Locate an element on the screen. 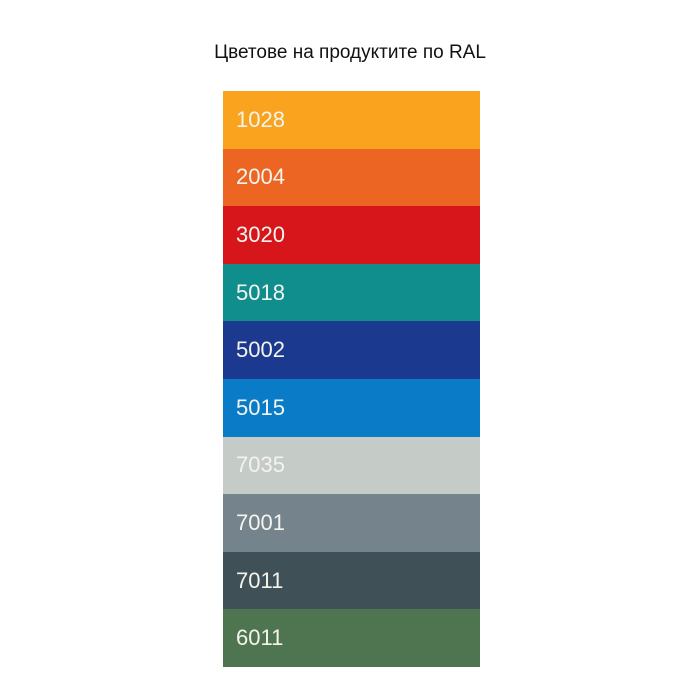 The width and height of the screenshot is (700, 700). color-swatch-7001: 7001 is located at coordinates (351, 523).